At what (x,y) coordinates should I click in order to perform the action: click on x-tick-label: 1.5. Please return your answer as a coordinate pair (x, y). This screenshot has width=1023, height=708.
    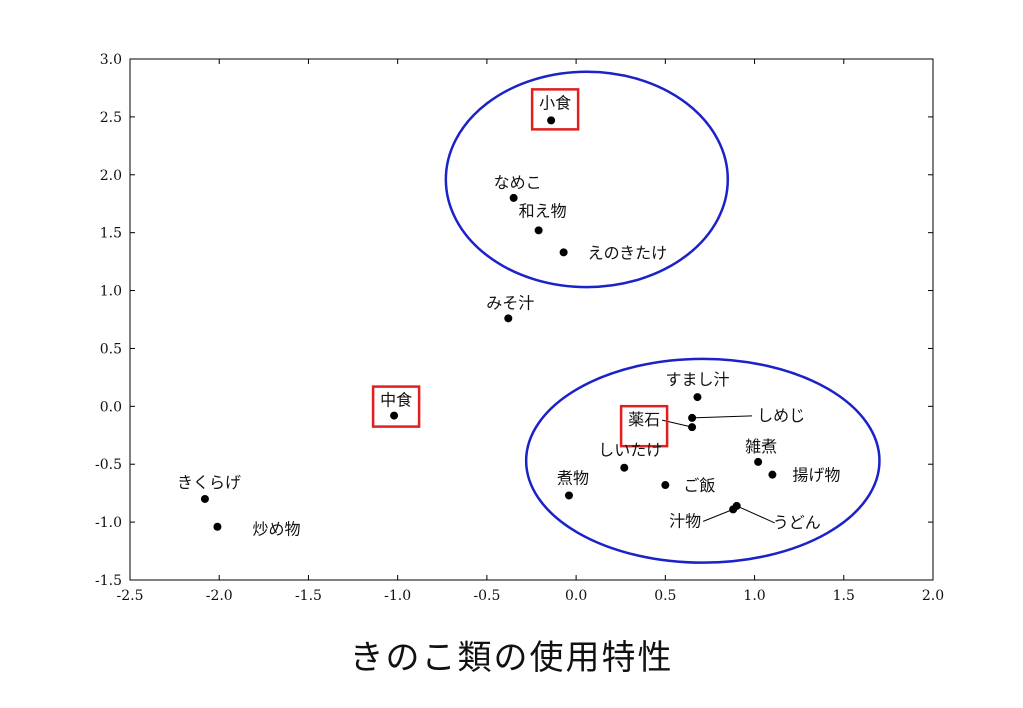
    Looking at the image, I should click on (844, 596).